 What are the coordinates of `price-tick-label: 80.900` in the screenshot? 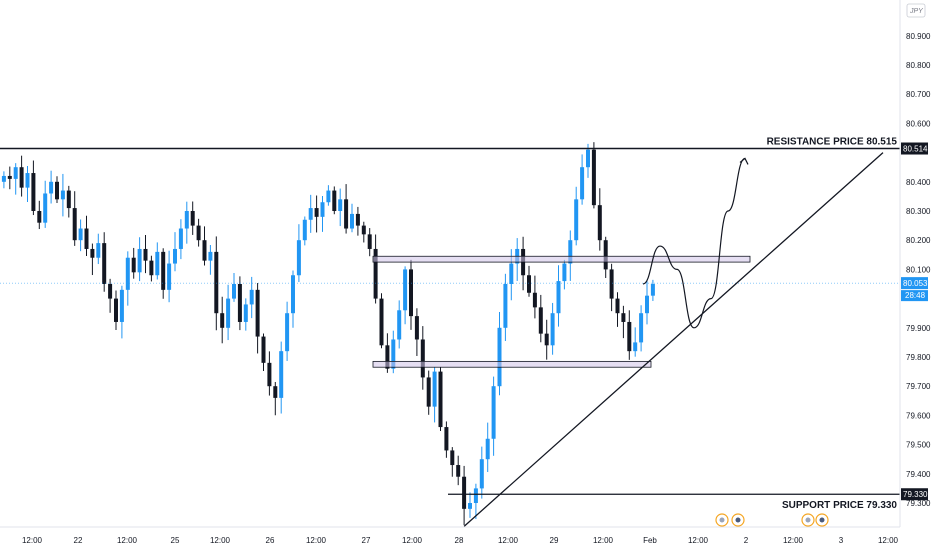 It's located at (918, 36).